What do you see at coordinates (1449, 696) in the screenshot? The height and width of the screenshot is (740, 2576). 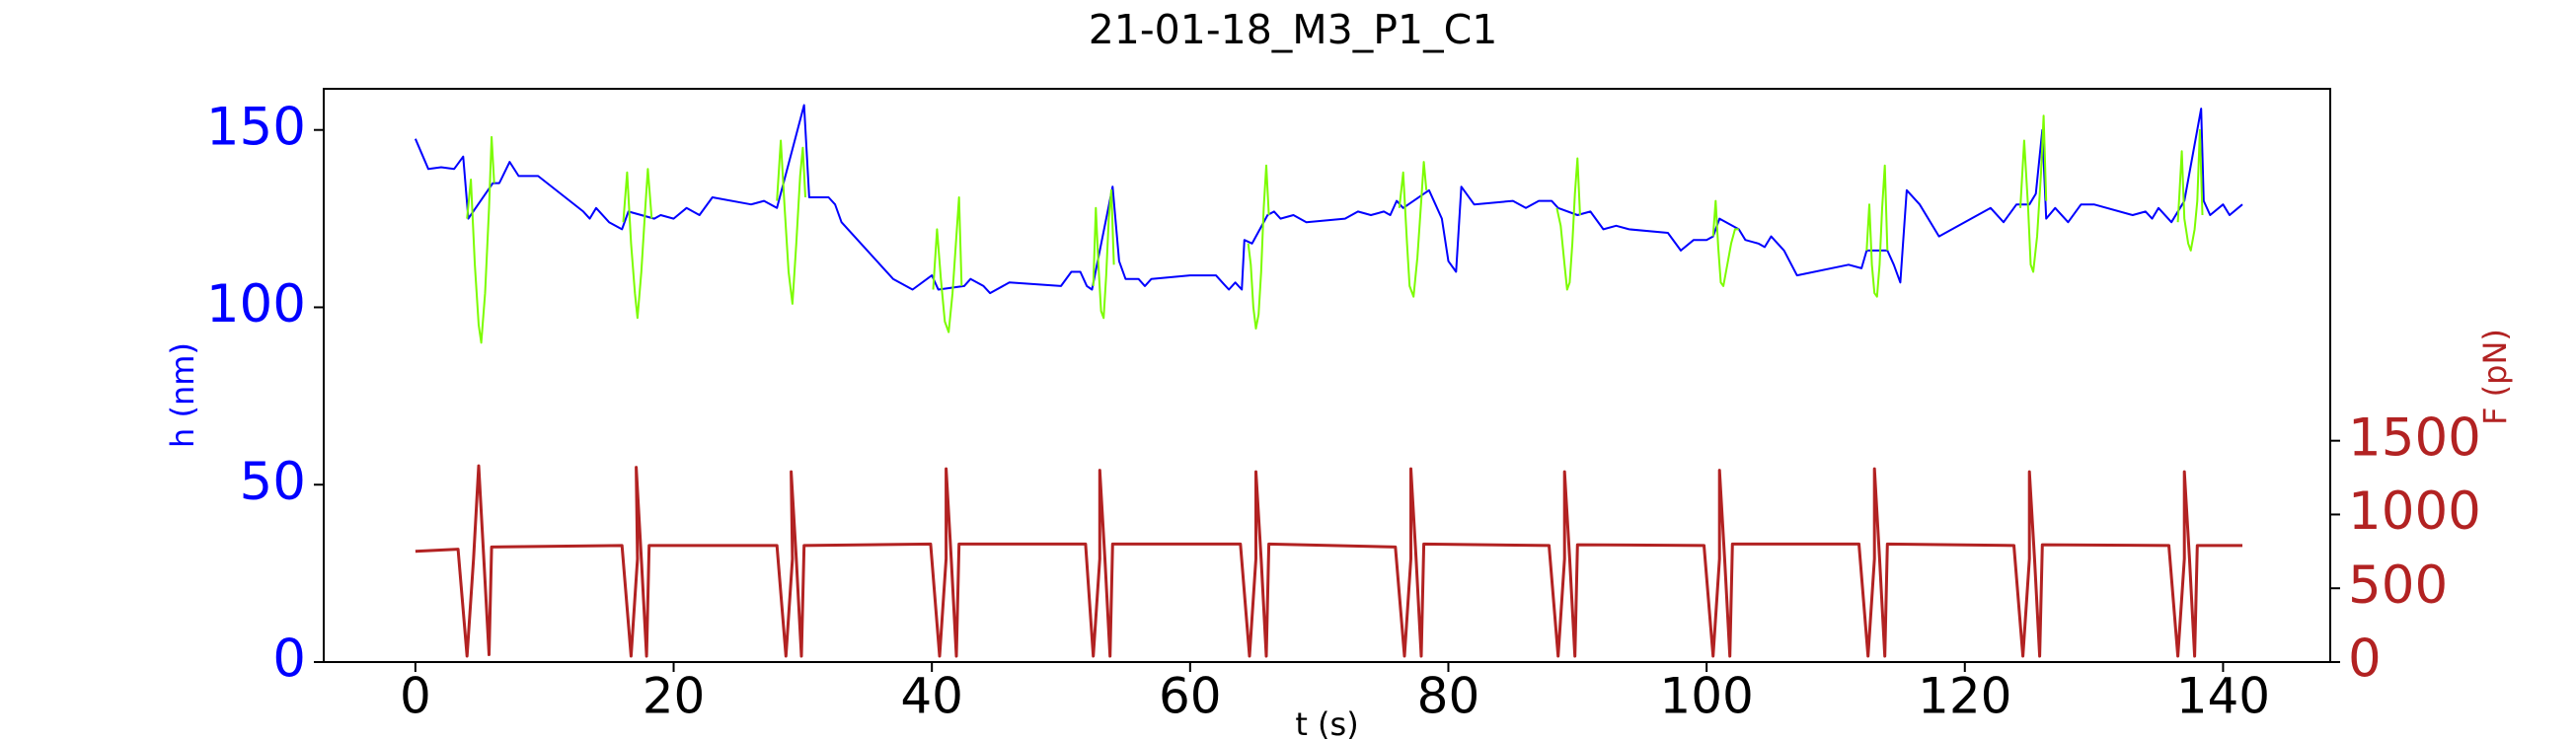 I see `x-tick-label: 80` at bounding box center [1449, 696].